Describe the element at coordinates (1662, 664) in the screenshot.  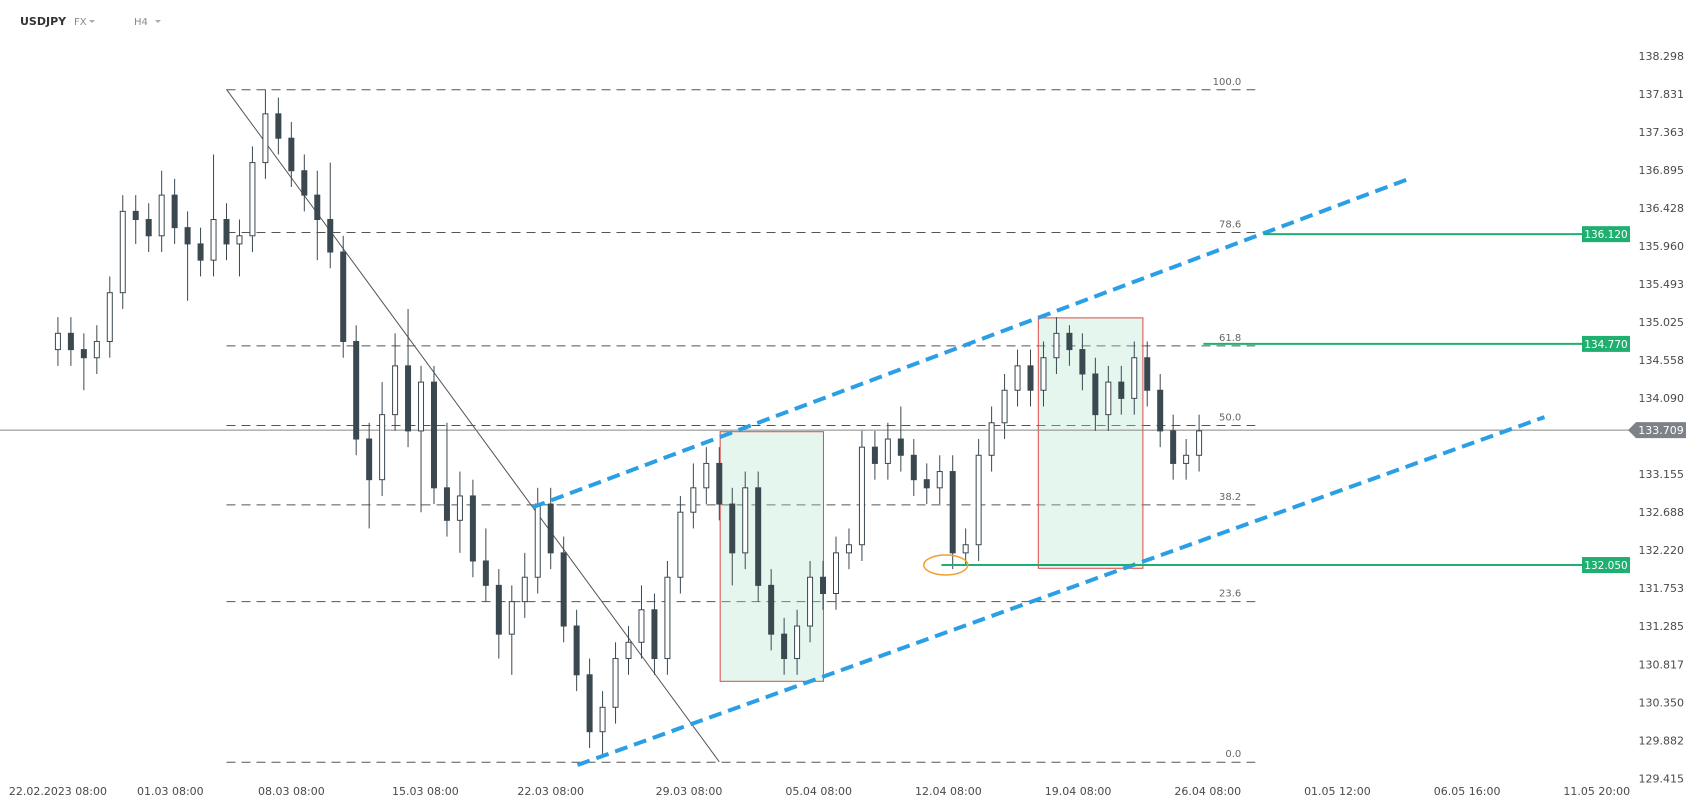
I see `y-tick-label: 130.817` at that location.